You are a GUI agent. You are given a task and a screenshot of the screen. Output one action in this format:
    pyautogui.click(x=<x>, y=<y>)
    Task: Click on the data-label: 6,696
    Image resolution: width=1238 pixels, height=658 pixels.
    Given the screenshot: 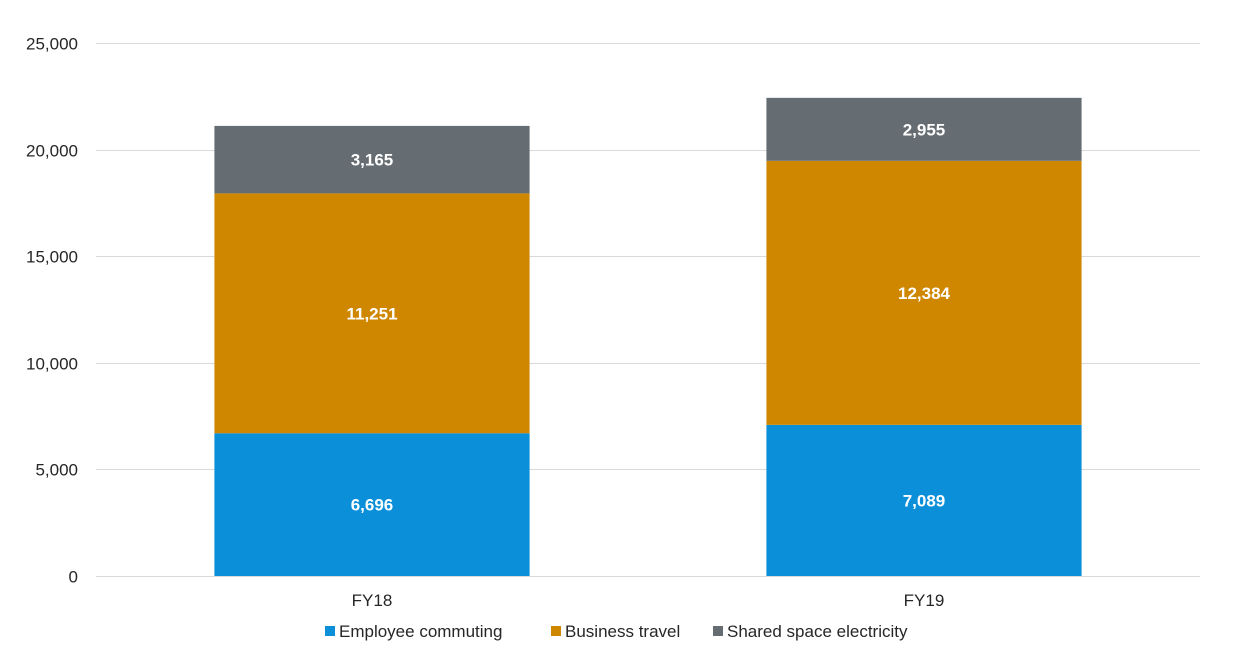 What is the action you would take?
    pyautogui.click(x=372, y=505)
    